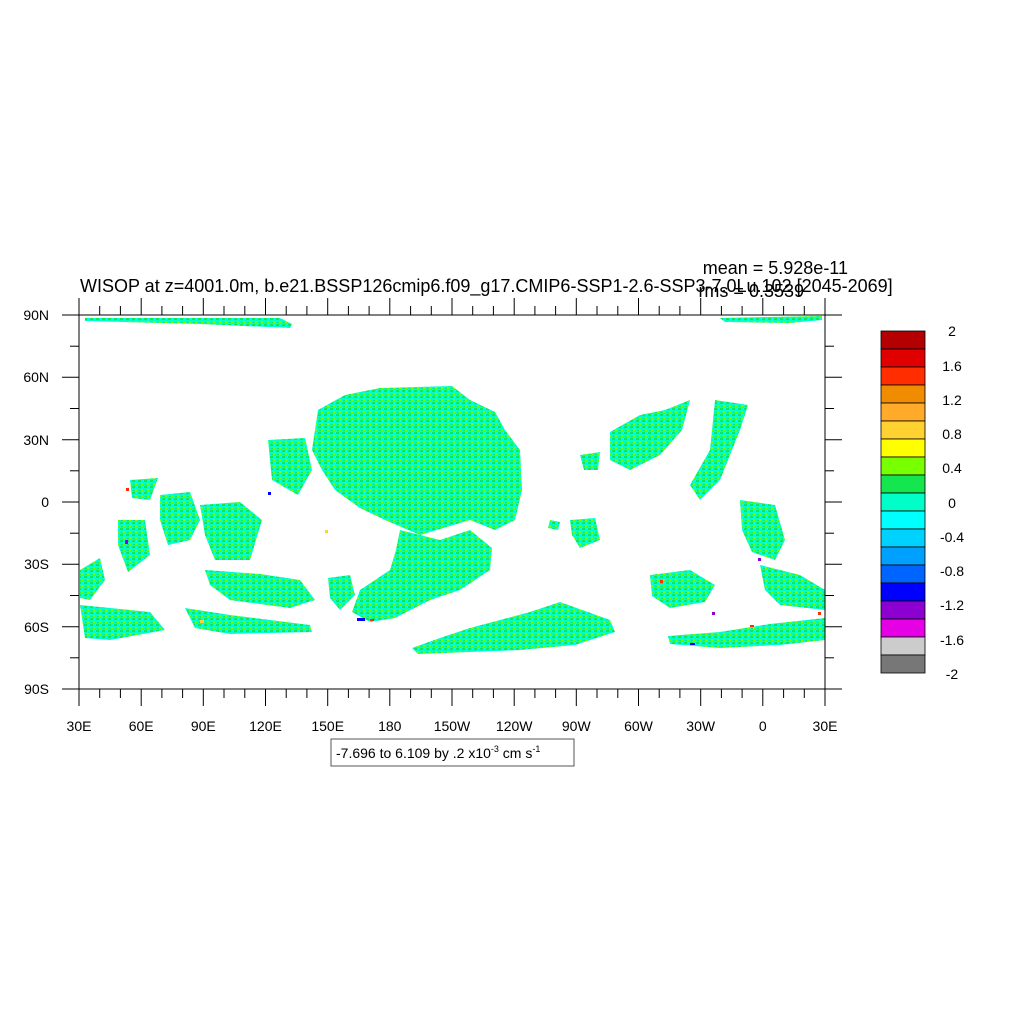 This screenshot has height=1029, width=1024. What do you see at coordinates (231, 531) in the screenshot?
I see `indian-ocean-central` at bounding box center [231, 531].